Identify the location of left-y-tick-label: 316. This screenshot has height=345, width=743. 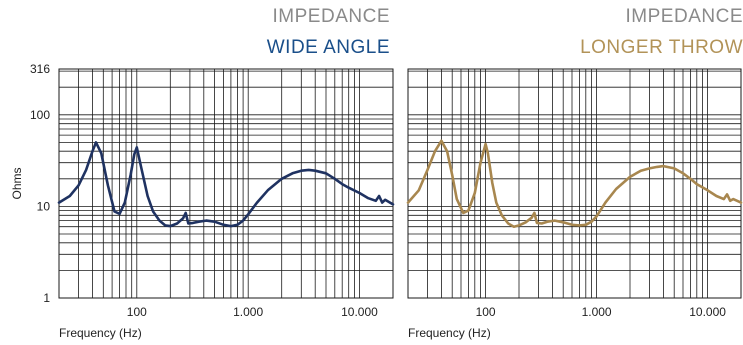
(40, 69).